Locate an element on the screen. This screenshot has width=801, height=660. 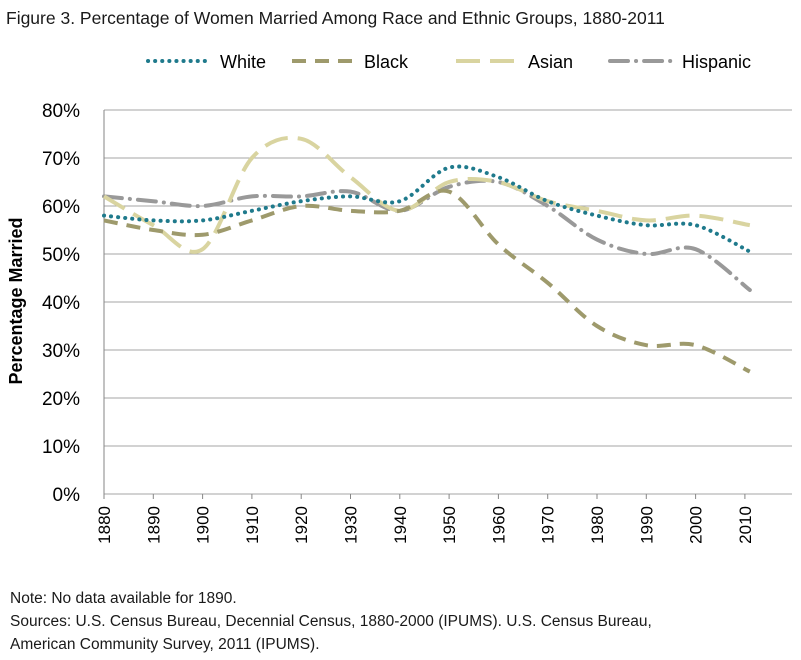
y-tick-label: 20% is located at coordinates (61, 399).